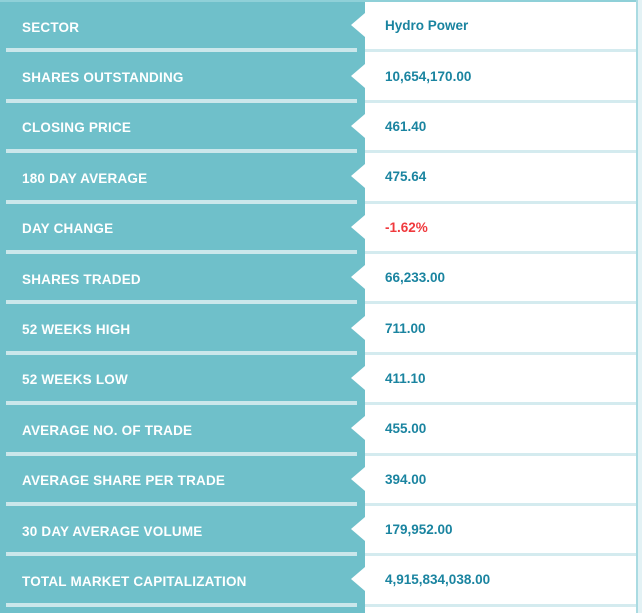  What do you see at coordinates (406, 227) in the screenshot?
I see `row-value-negative: -1.62%` at bounding box center [406, 227].